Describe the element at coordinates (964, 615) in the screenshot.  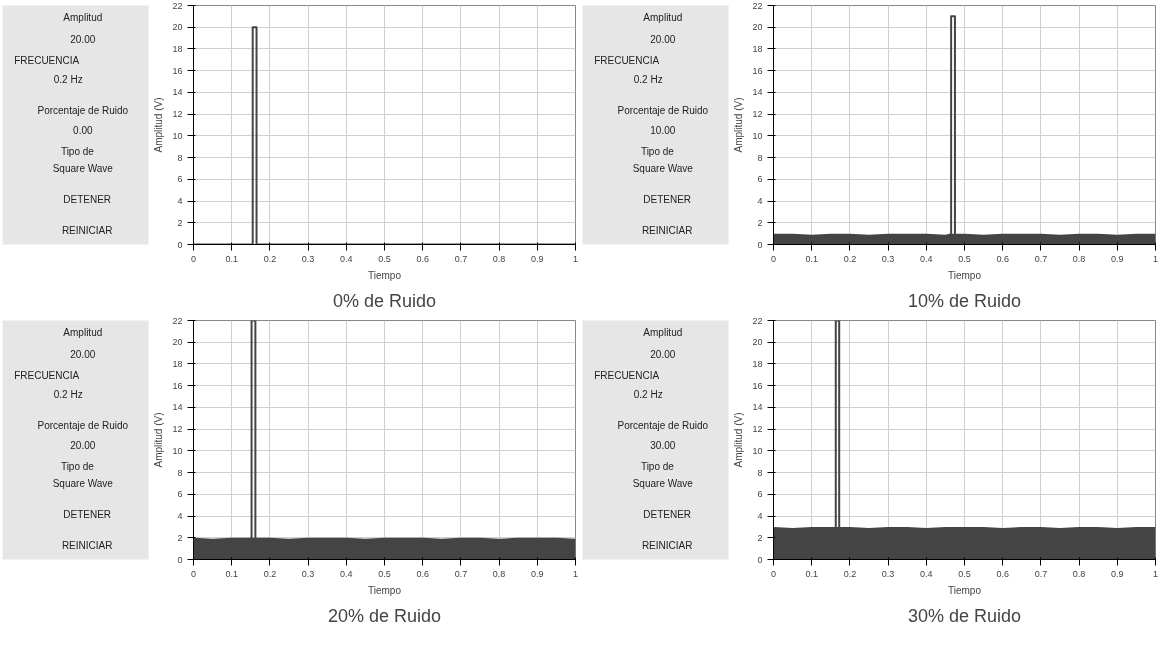
I see `text: 30% de Ruido` at that location.